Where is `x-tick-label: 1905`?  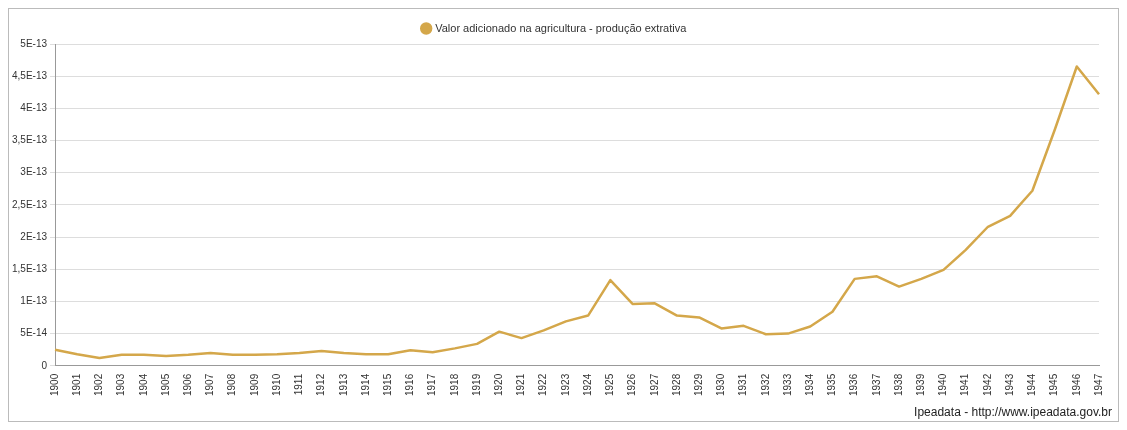
x-tick-label: 1905 is located at coordinates (165, 384).